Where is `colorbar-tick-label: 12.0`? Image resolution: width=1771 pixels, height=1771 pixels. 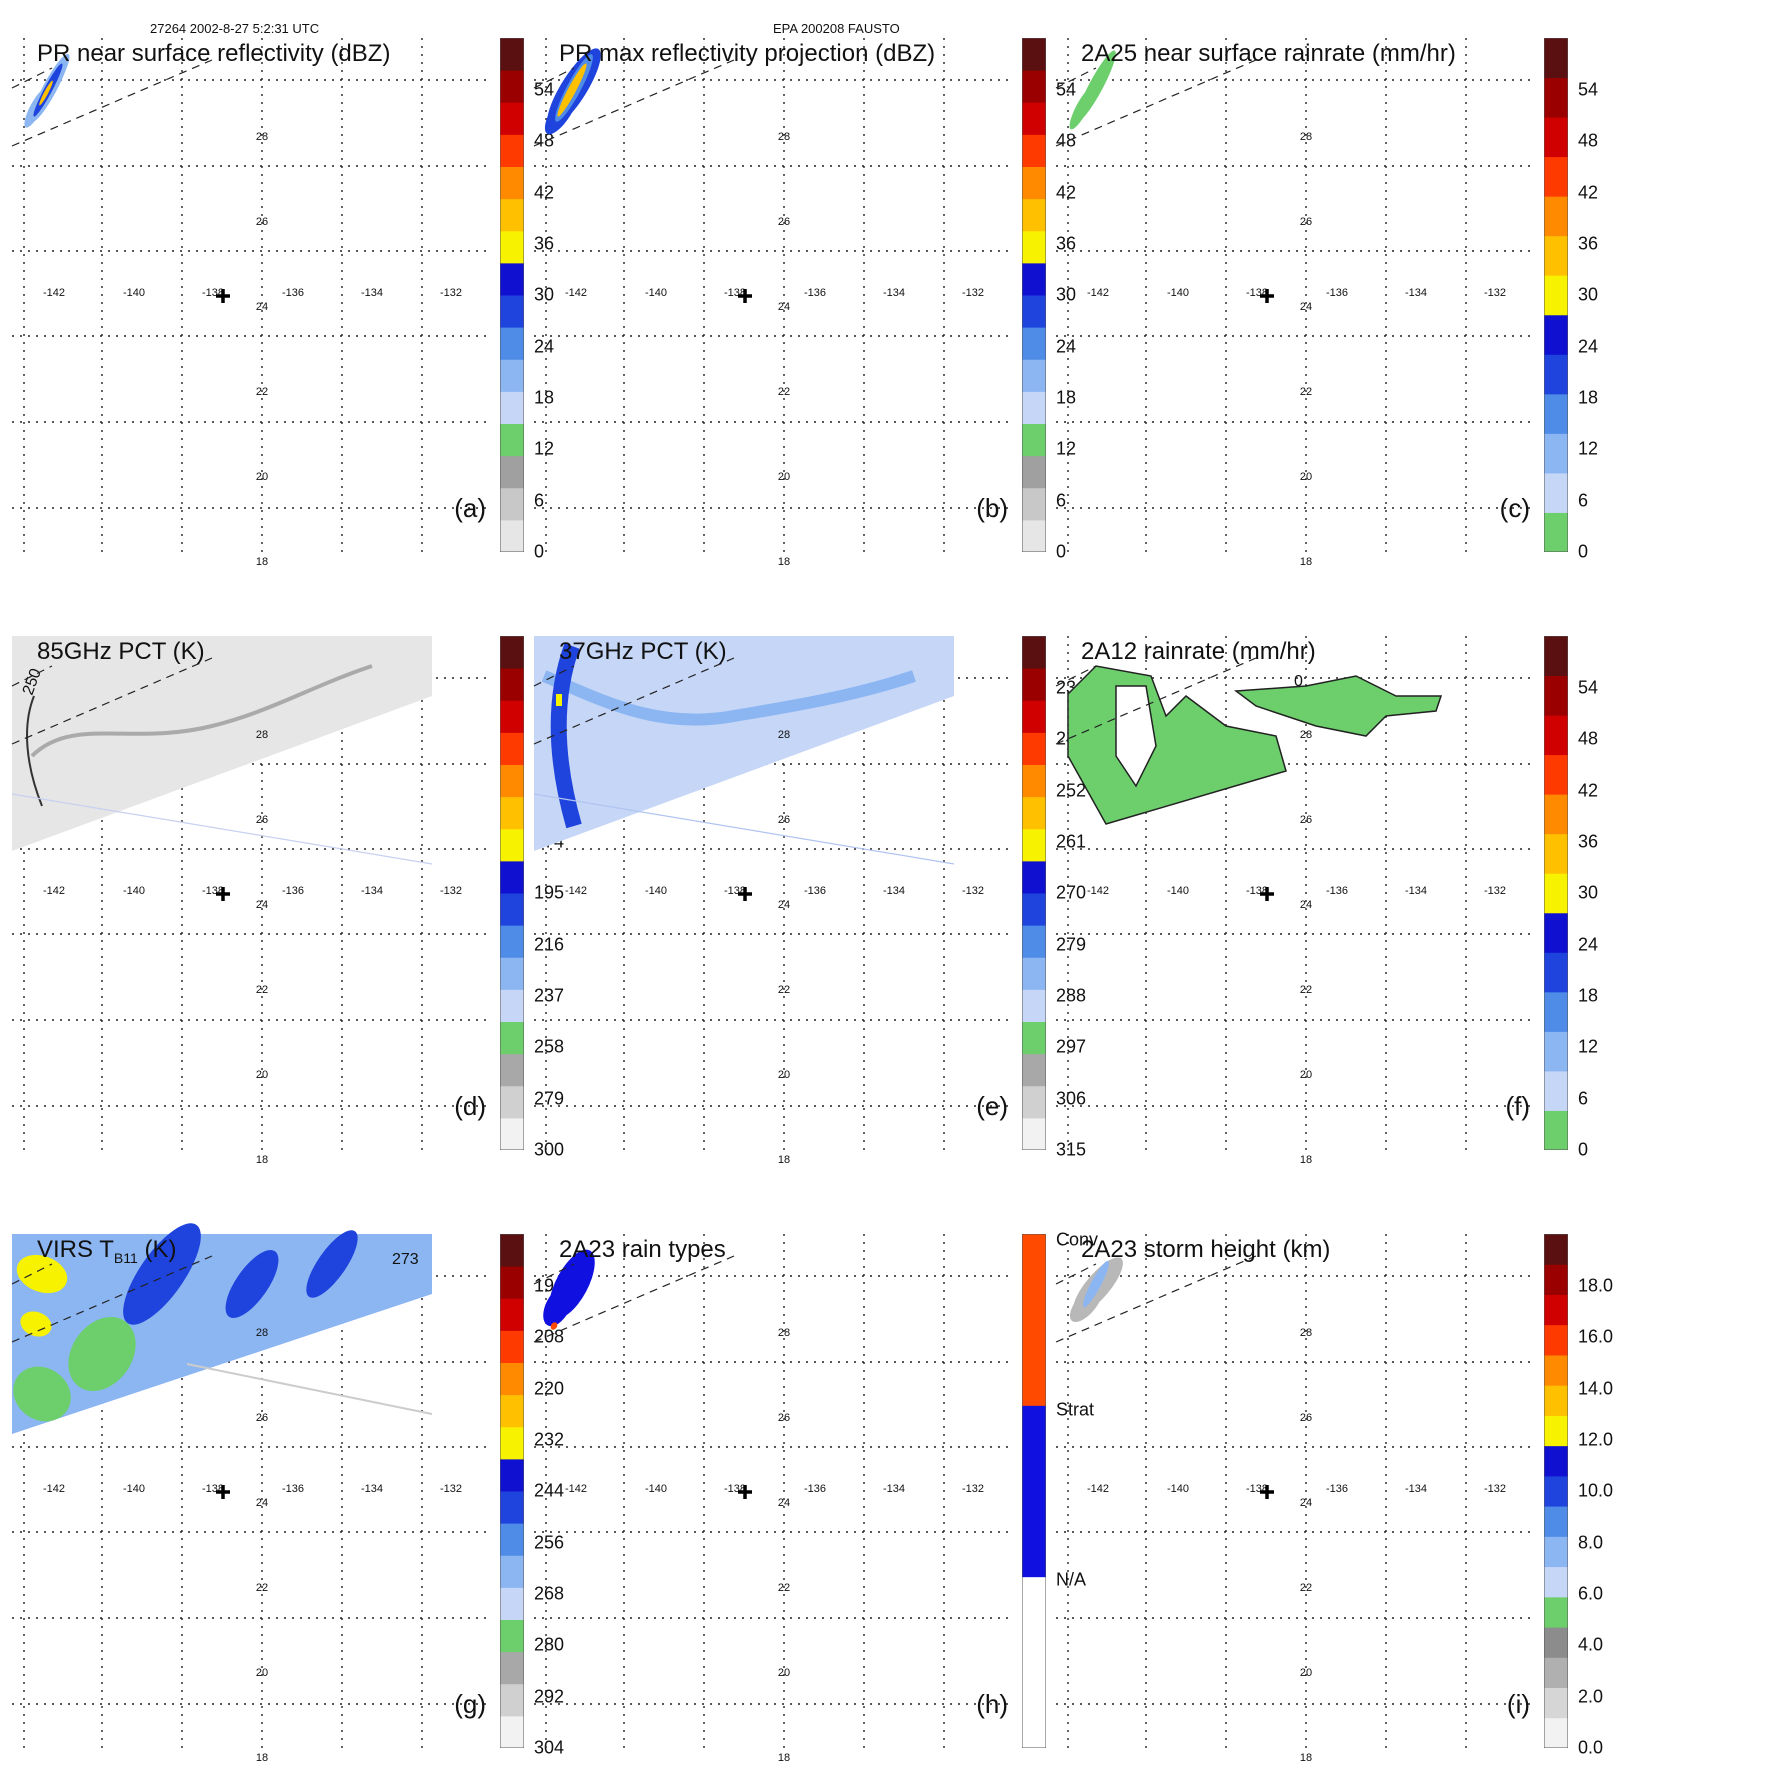
colorbar-tick-label: 12.0 is located at coordinates (1596, 1439).